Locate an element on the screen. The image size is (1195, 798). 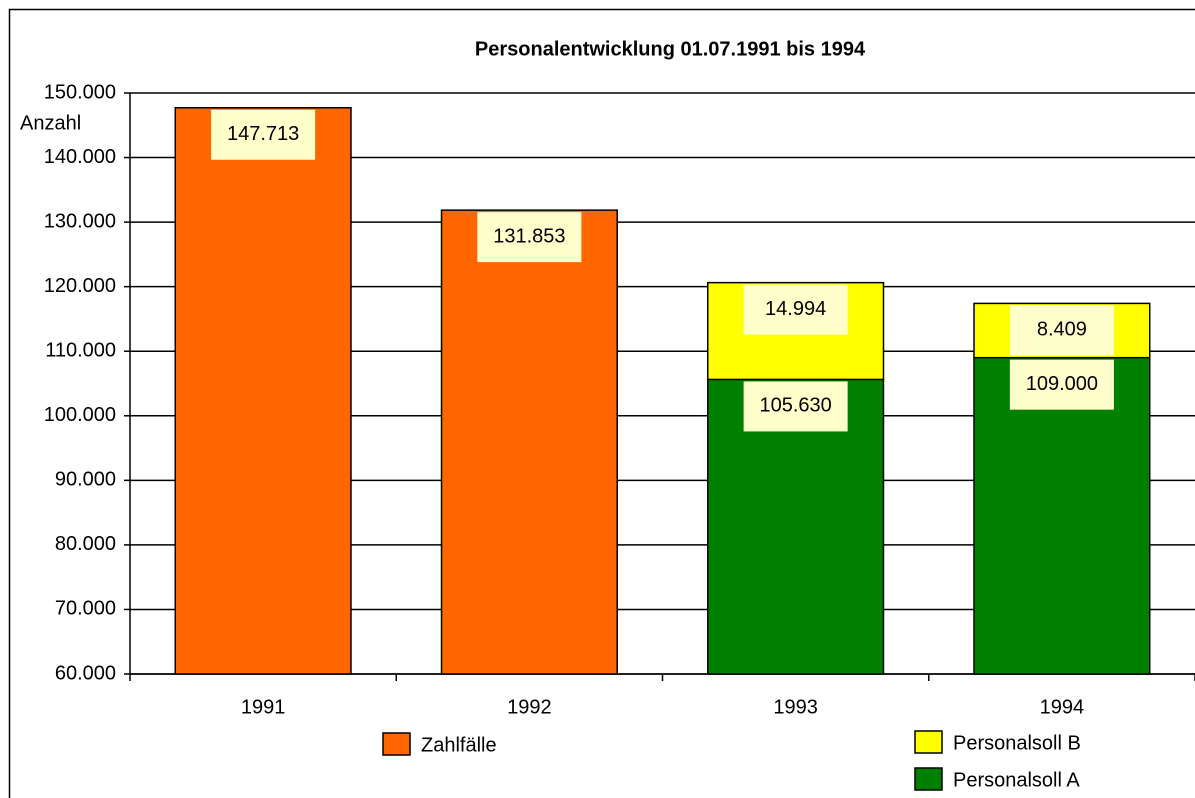
data-label: 8.409 is located at coordinates (1062, 330).